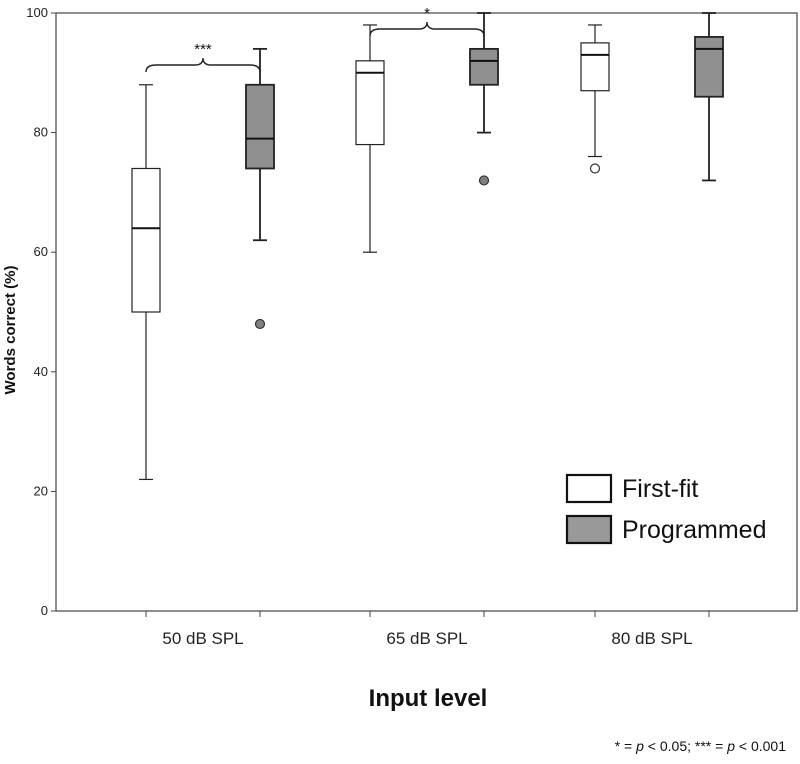 This screenshot has height=764, width=800. Describe the element at coordinates (760, 746) in the screenshot. I see `footnote-part3: < 0.001` at that location.